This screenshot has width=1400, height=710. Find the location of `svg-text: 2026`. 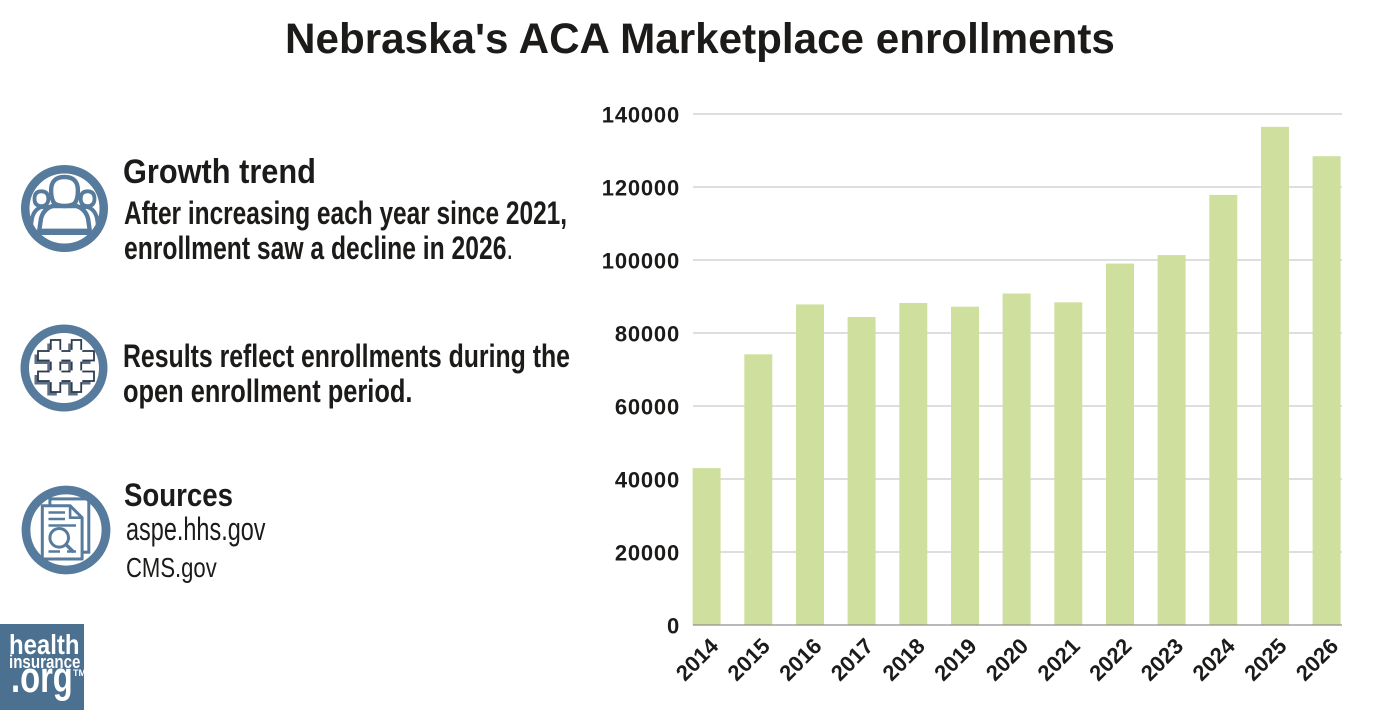

svg-text: 2026 is located at coordinates (1317, 659).